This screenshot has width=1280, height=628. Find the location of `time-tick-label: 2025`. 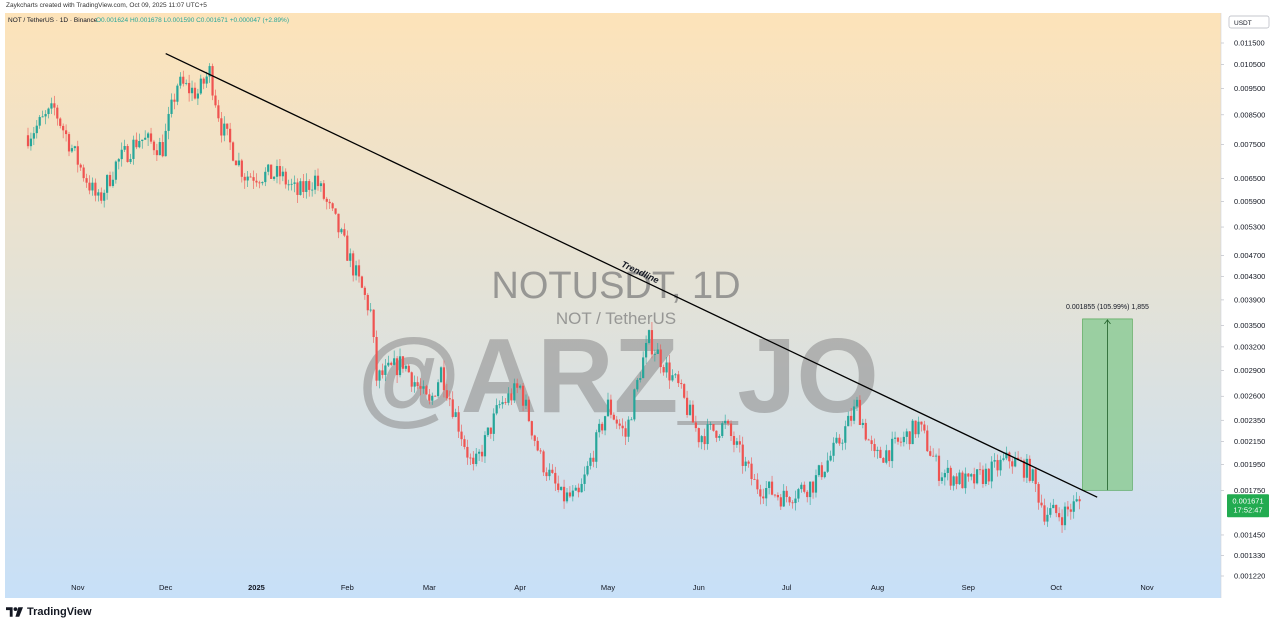

time-tick-label: 2025 is located at coordinates (256, 587).